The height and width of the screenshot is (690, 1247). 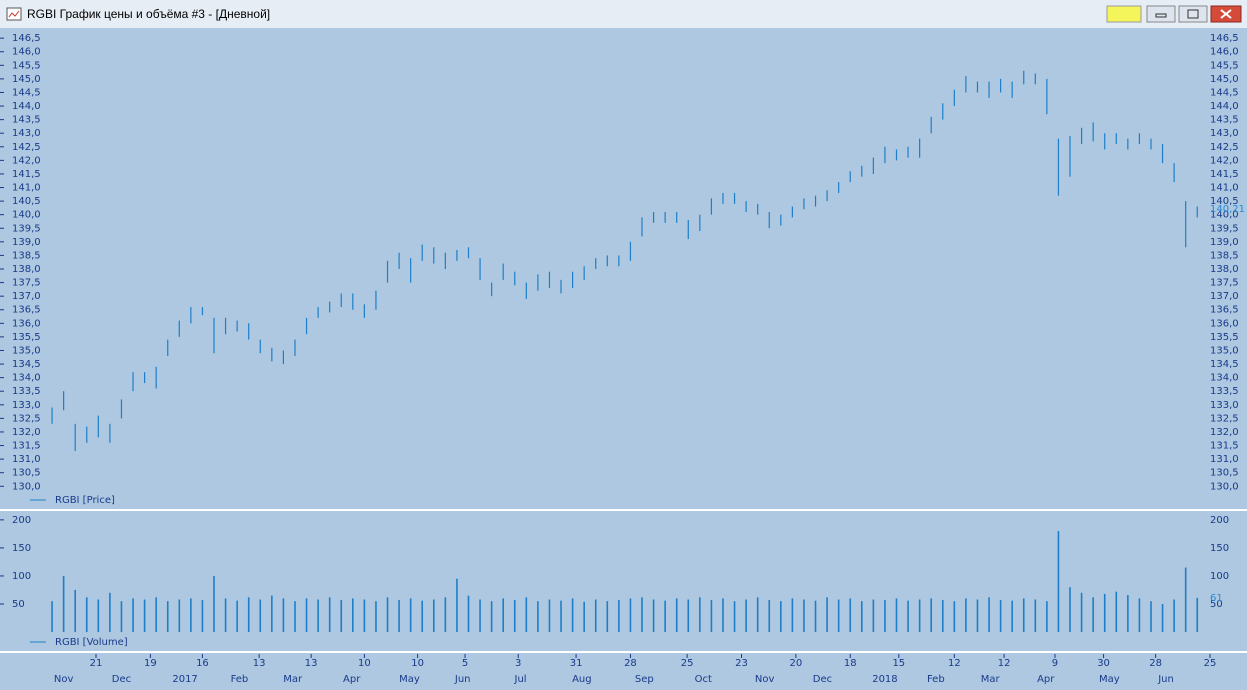 I want to click on x-tick-label: 5, so click(x=465, y=663).